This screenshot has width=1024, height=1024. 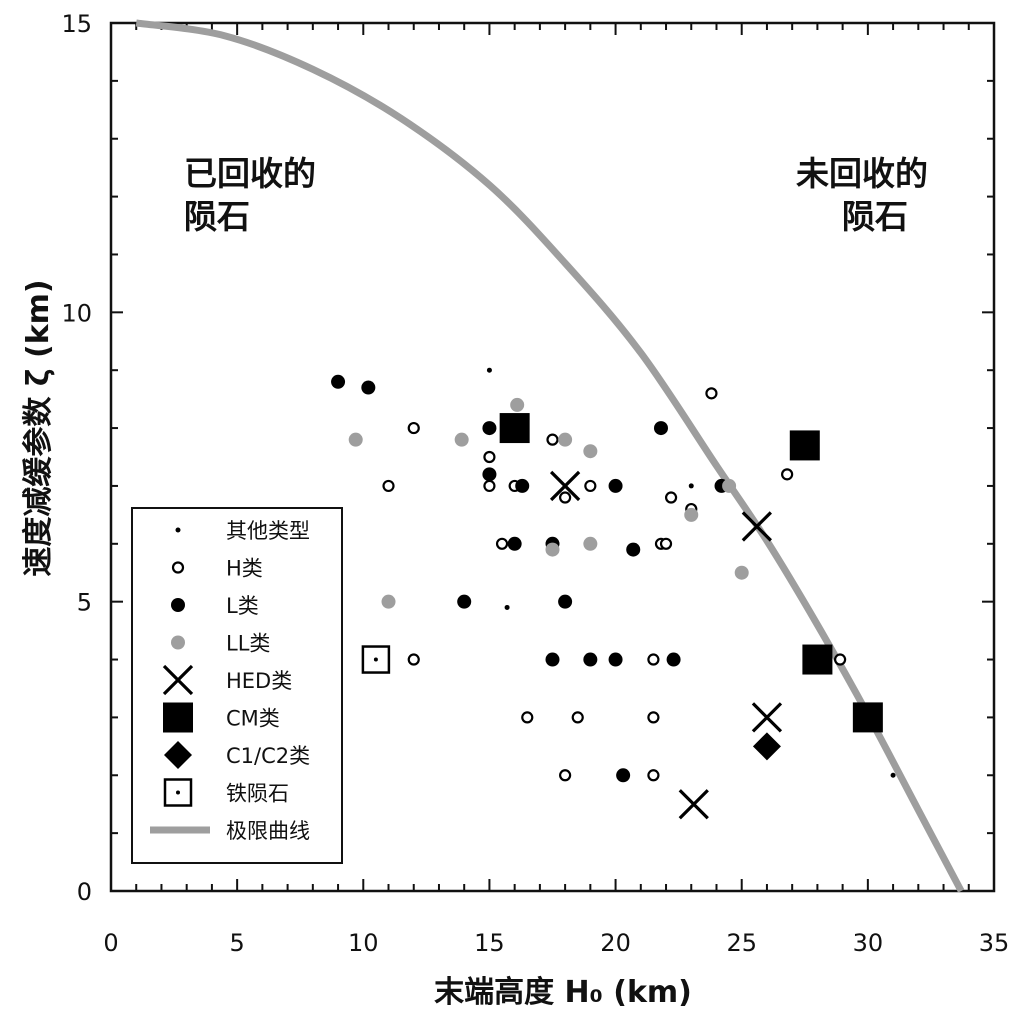 I want to click on region-label-unrecovered-line2: 陨石, so click(x=875, y=216).